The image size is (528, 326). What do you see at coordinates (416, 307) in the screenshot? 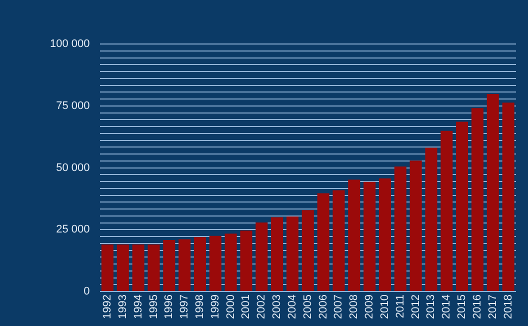
I see `x-tick-label: 2012` at bounding box center [416, 307].